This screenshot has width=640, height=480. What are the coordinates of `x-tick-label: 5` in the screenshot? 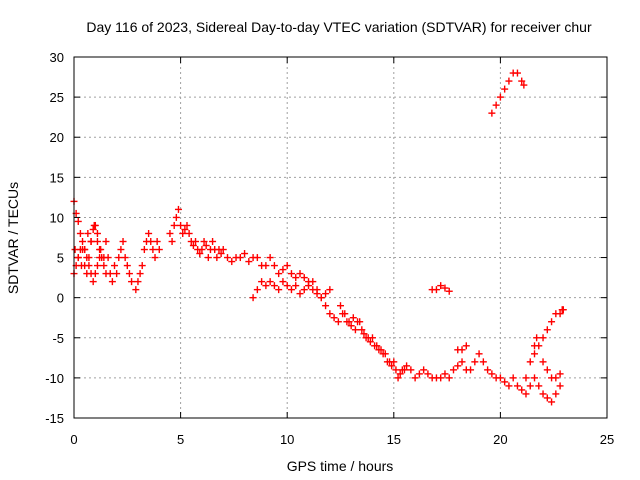 It's located at (180, 439).